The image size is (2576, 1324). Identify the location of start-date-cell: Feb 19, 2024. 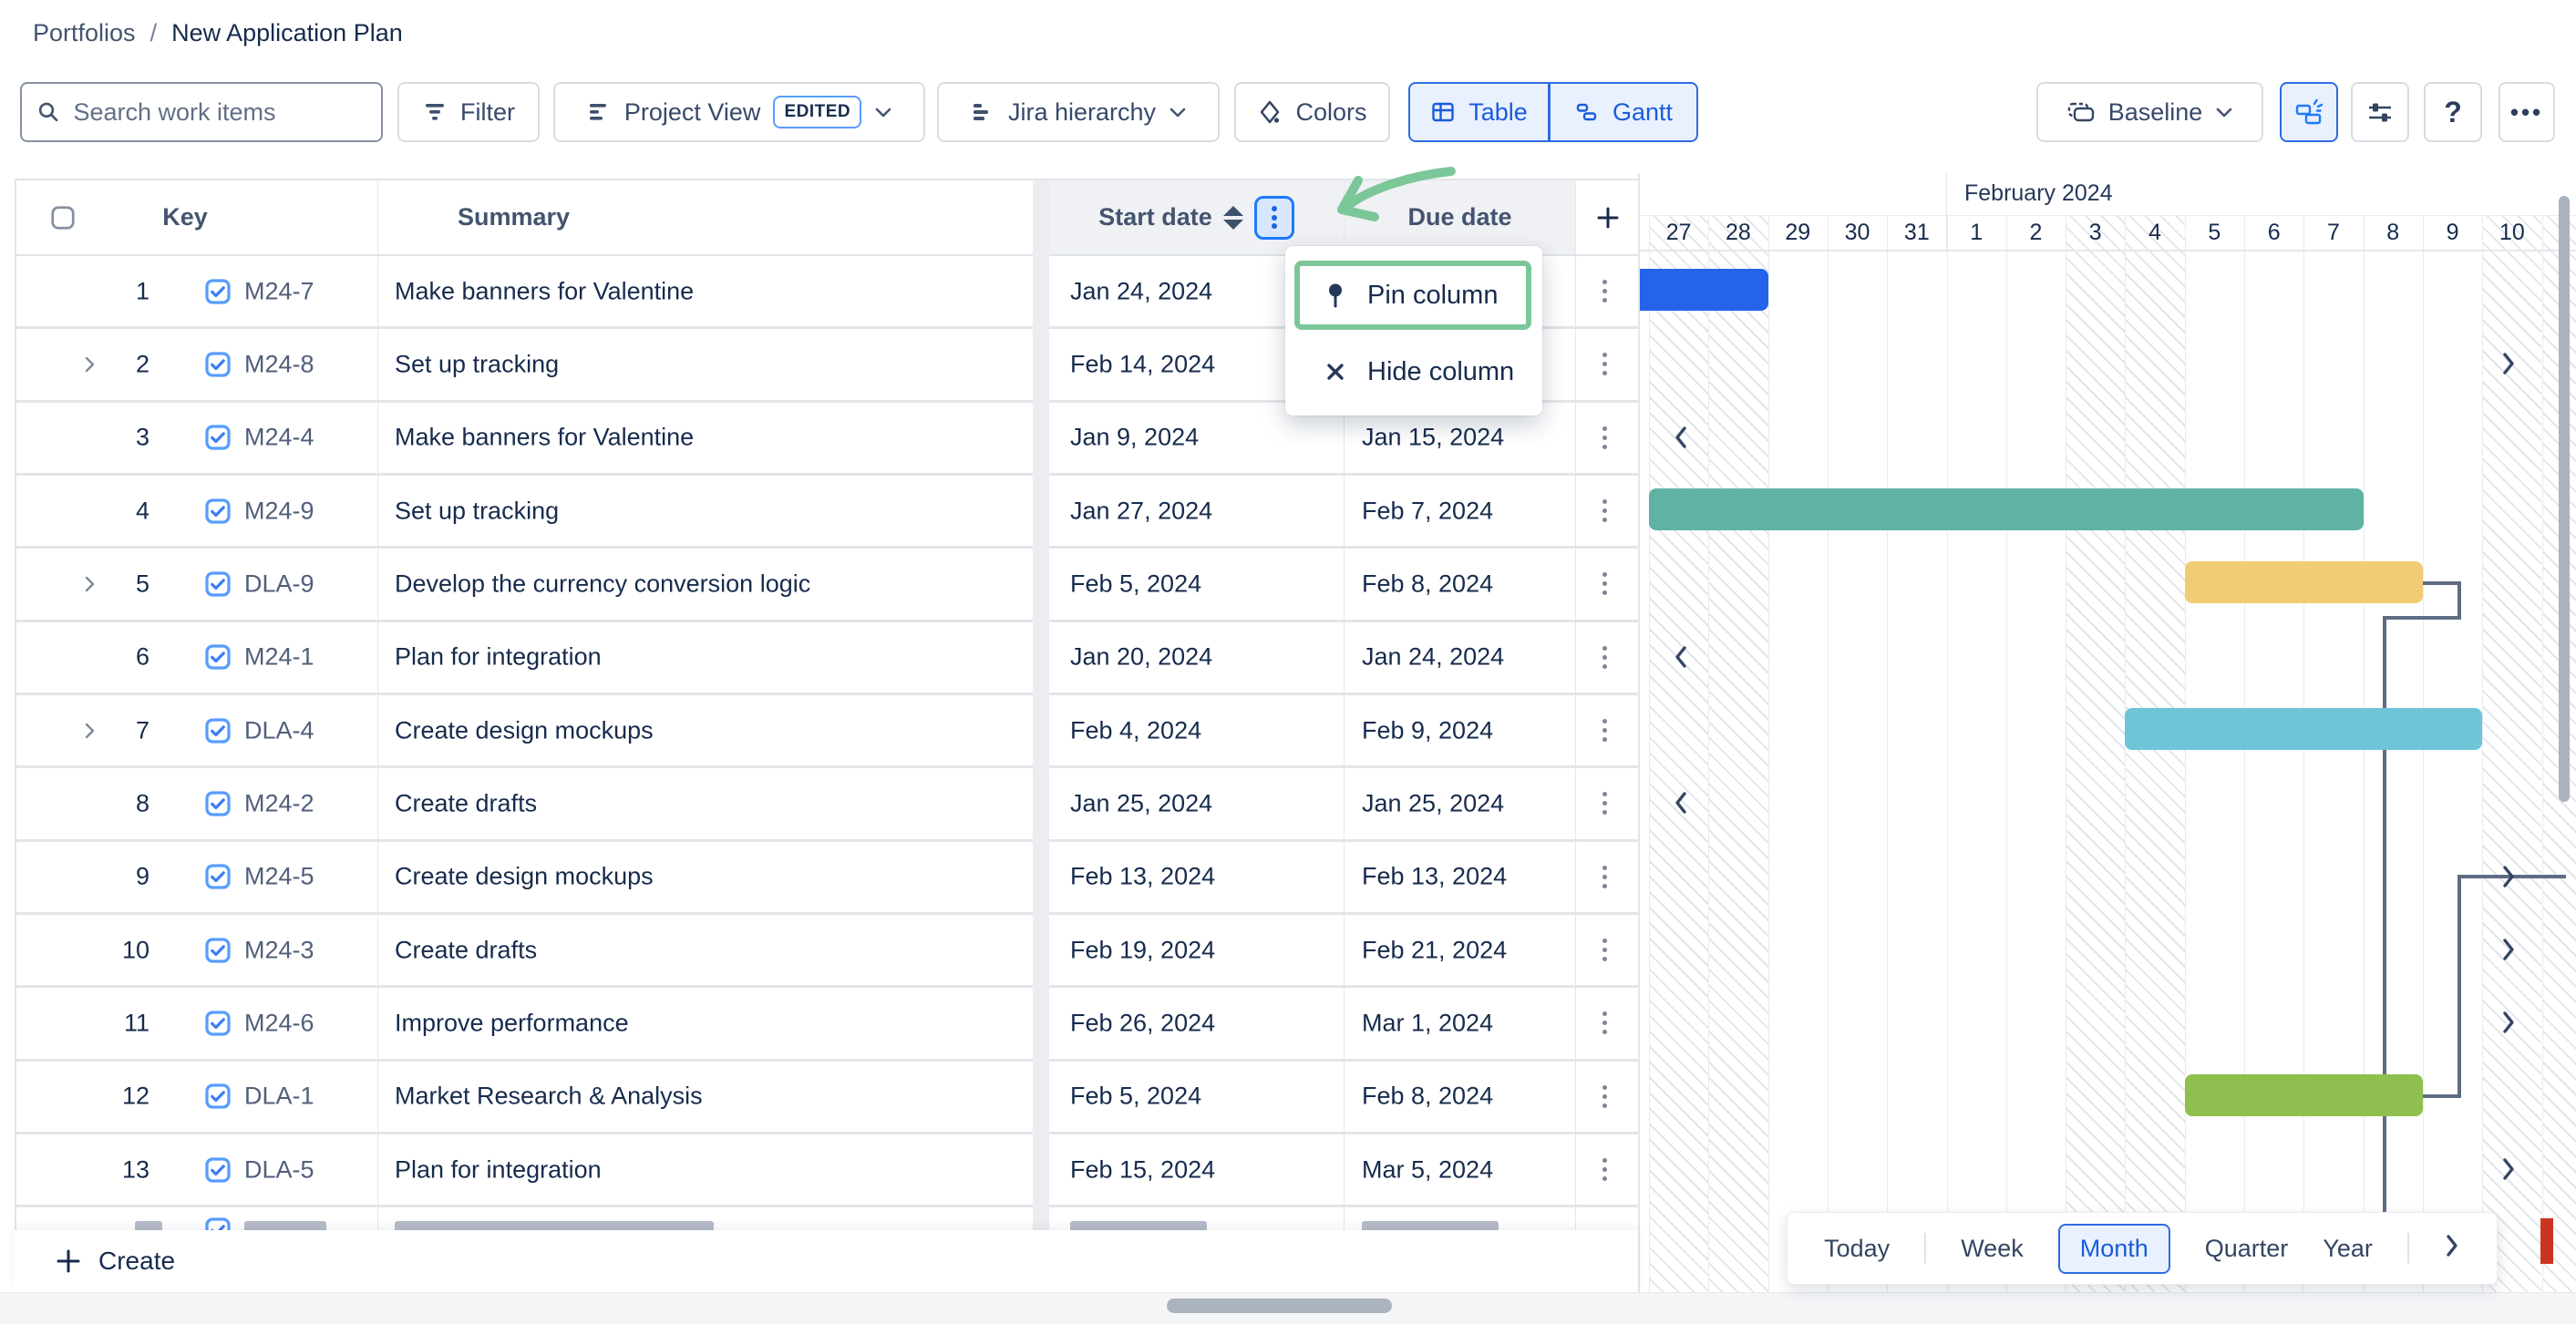
(1143, 950).